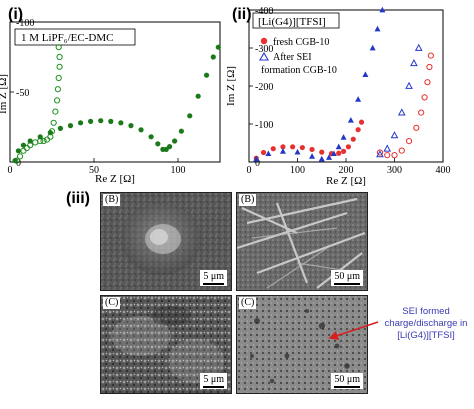 This screenshot has height=409, width=474. I want to click on chart-i-xlabel: Re Z [Ω], so click(115, 179).